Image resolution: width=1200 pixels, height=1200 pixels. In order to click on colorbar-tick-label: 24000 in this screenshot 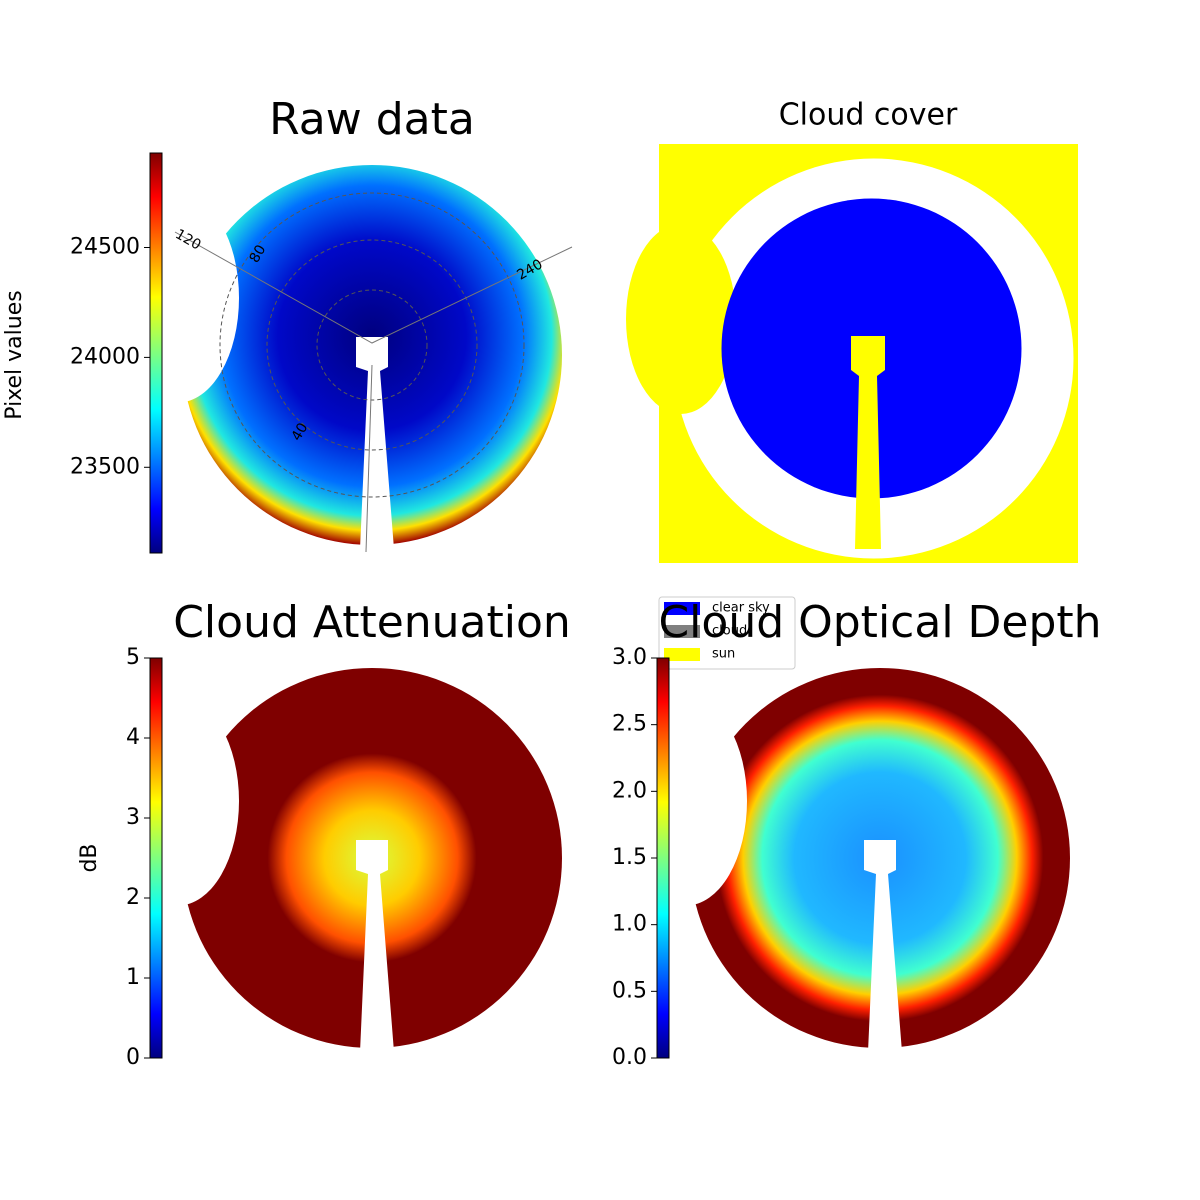, I will do `click(105, 356)`.